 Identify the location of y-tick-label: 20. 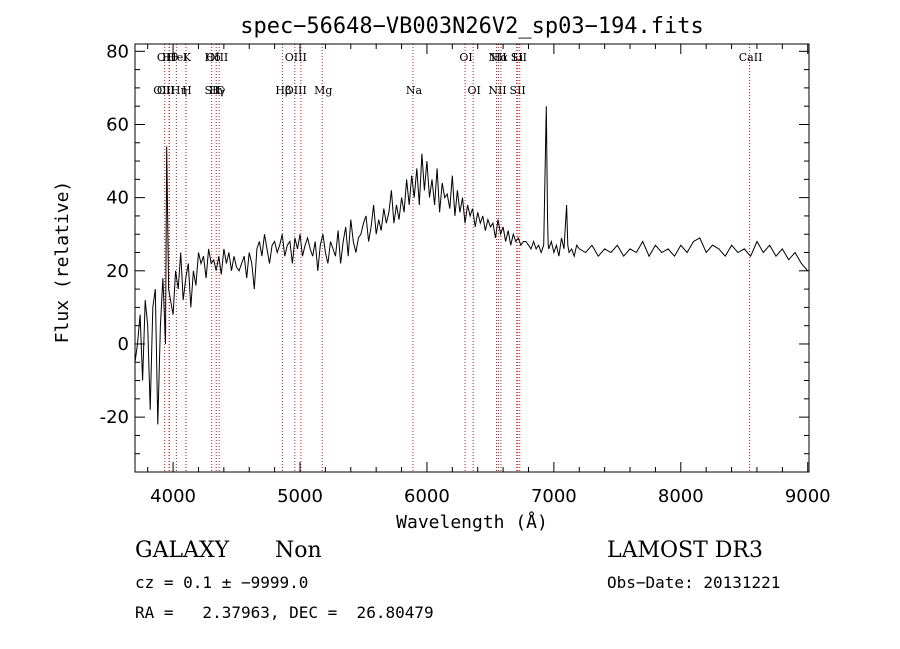
(117, 271).